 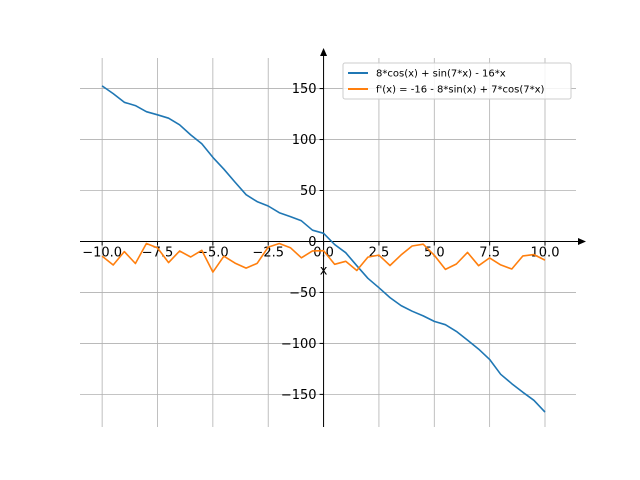 I want to click on x-axis-arrow, so click(x=582, y=241).